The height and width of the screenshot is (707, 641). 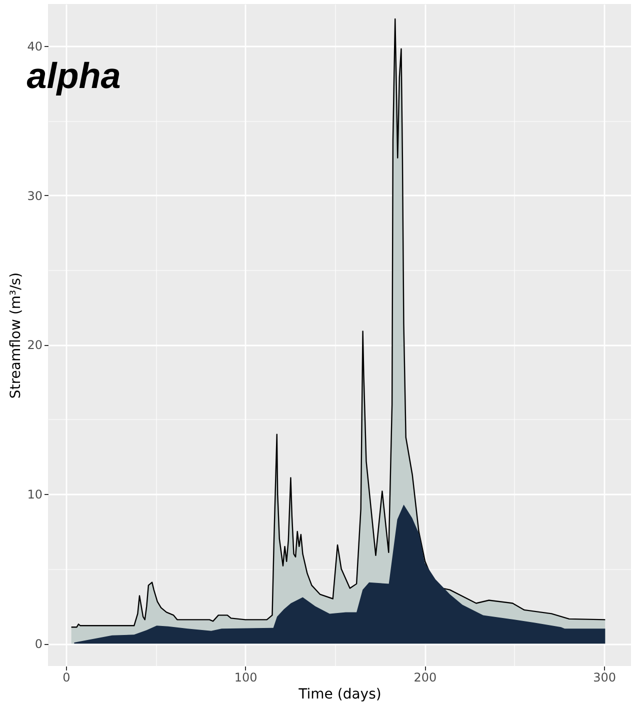 What do you see at coordinates (16, 335) in the screenshot?
I see `y-axis-title: Streamflow (m³/s)` at bounding box center [16, 335].